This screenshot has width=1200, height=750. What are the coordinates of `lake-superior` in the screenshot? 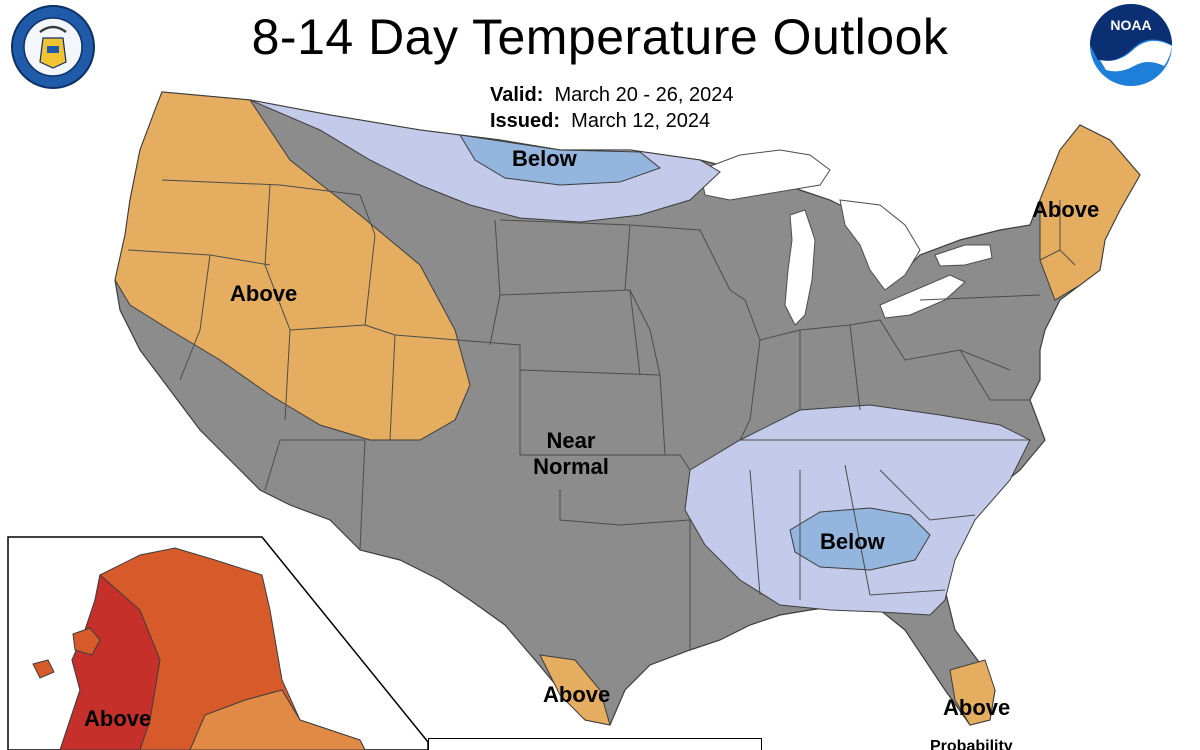 It's located at (765, 175).